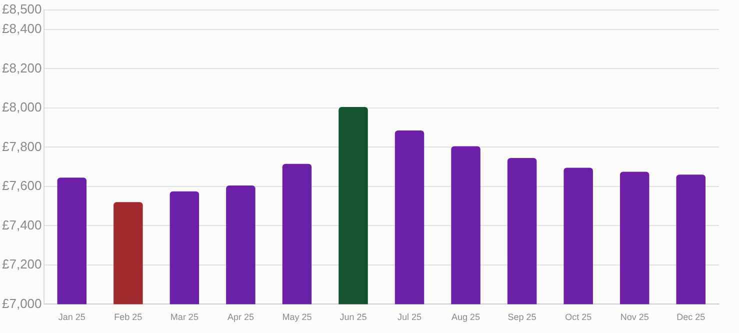  I want to click on y-tick-label: £7,200, so click(22, 264).